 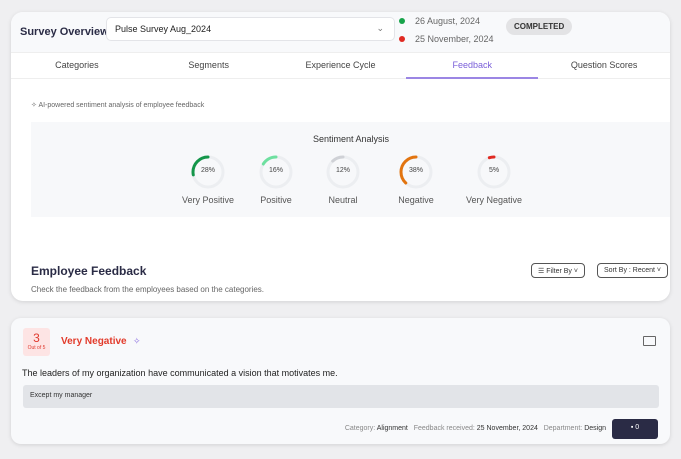 I want to click on ring-percent: 12%, so click(x=342, y=170).